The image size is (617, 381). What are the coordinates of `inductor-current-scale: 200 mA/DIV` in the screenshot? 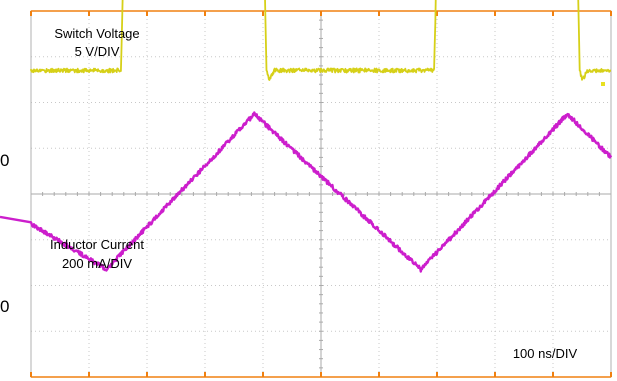 It's located at (97, 263).